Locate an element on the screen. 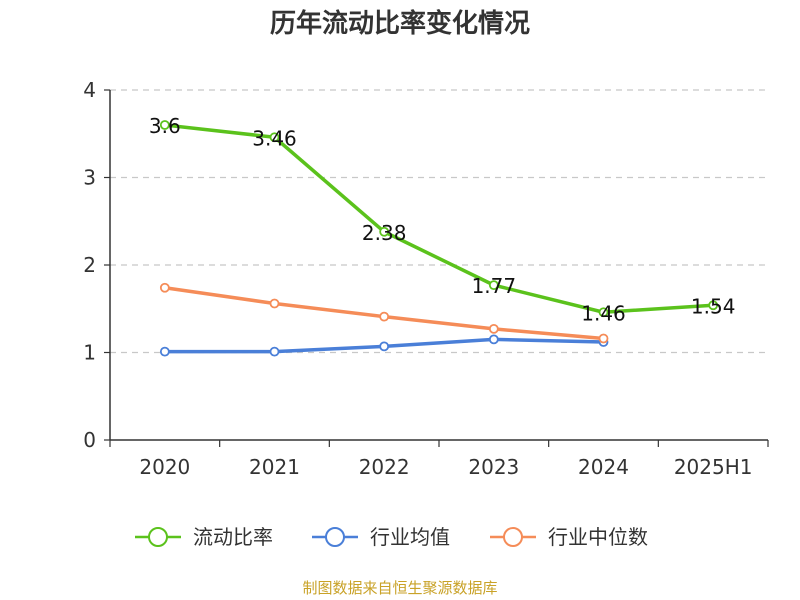 This screenshot has width=800, height=600. x-tick-label: 2025H1 is located at coordinates (713, 467).